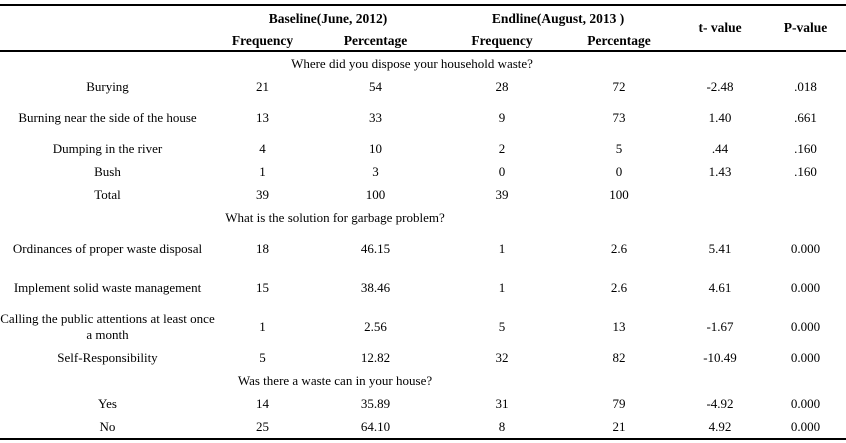 The width and height of the screenshot is (846, 443). What do you see at coordinates (502, 326) in the screenshot?
I see `endline-frequency-cell: 5` at bounding box center [502, 326].